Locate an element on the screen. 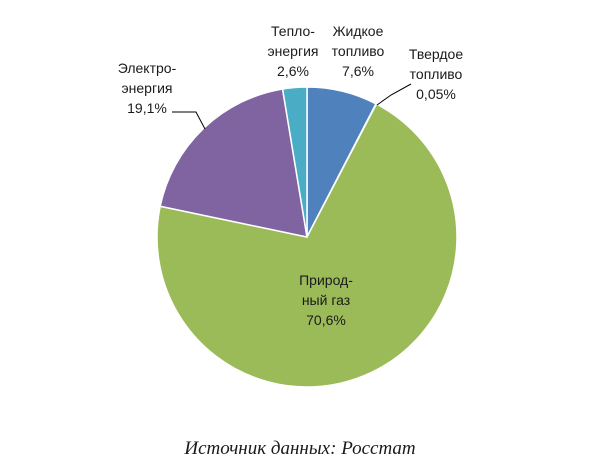  slice-label: Природ-ный газ 70,6% is located at coordinates (326, 300).